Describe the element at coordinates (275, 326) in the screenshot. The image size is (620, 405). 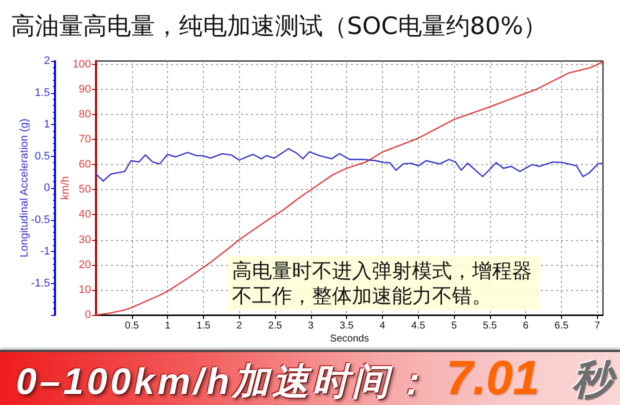
I see `x-tick-label: 2.5` at that location.